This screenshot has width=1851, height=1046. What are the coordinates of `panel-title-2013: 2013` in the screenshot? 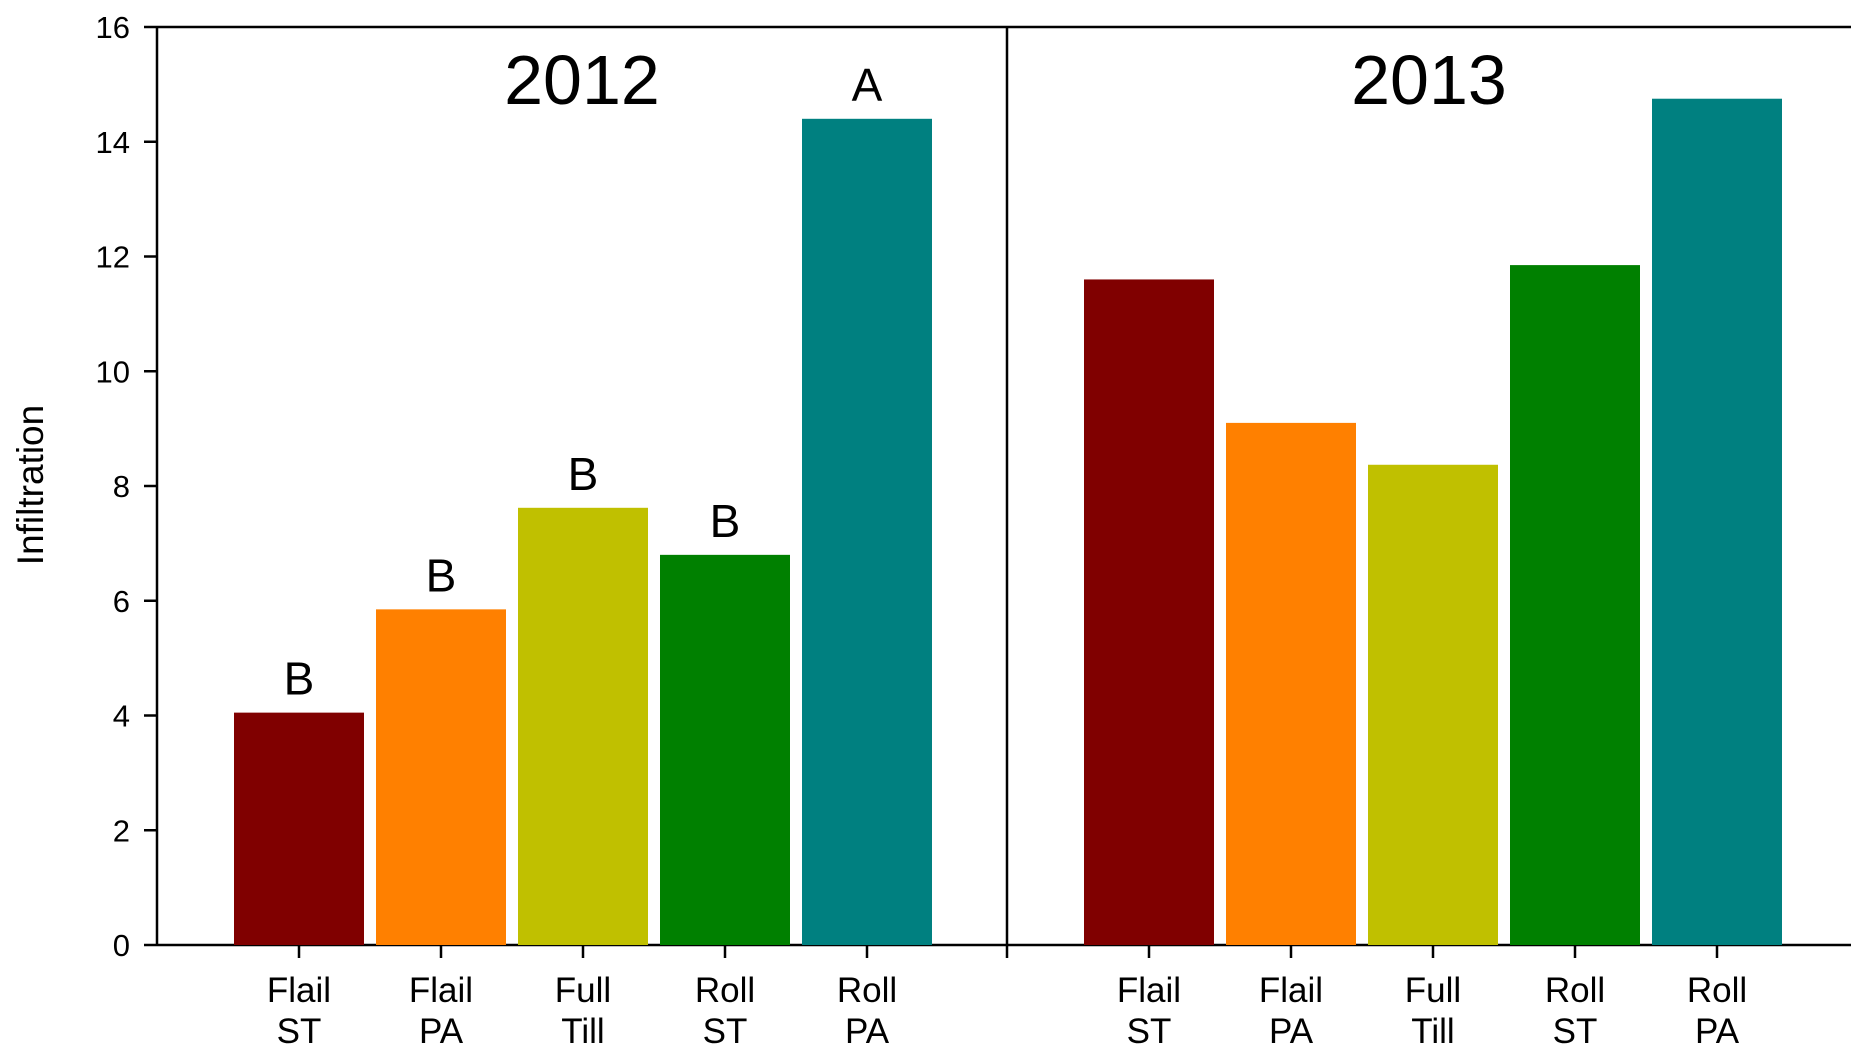 It's located at (1429, 80).